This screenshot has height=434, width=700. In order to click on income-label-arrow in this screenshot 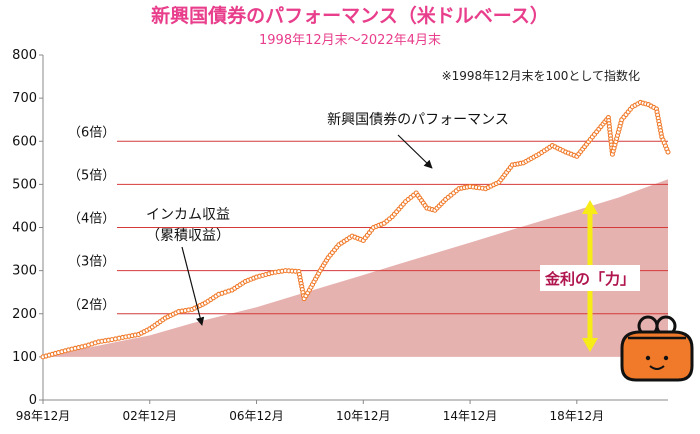, I will do `click(193, 286)`.